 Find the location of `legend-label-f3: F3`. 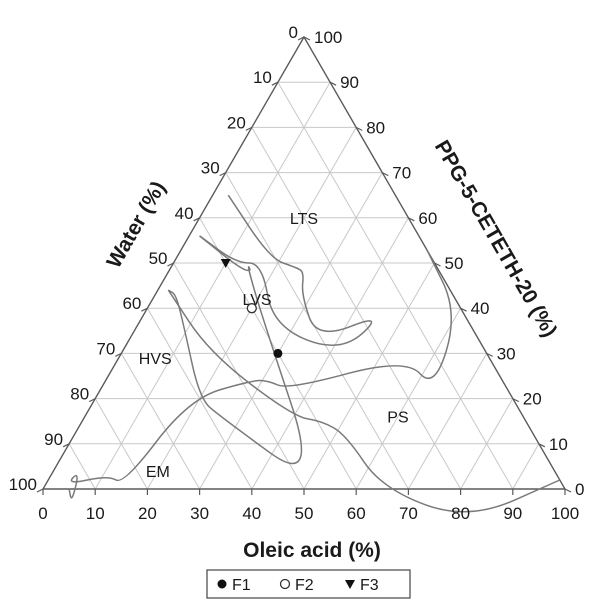

legend-label-f3: F3 is located at coordinates (369, 585).